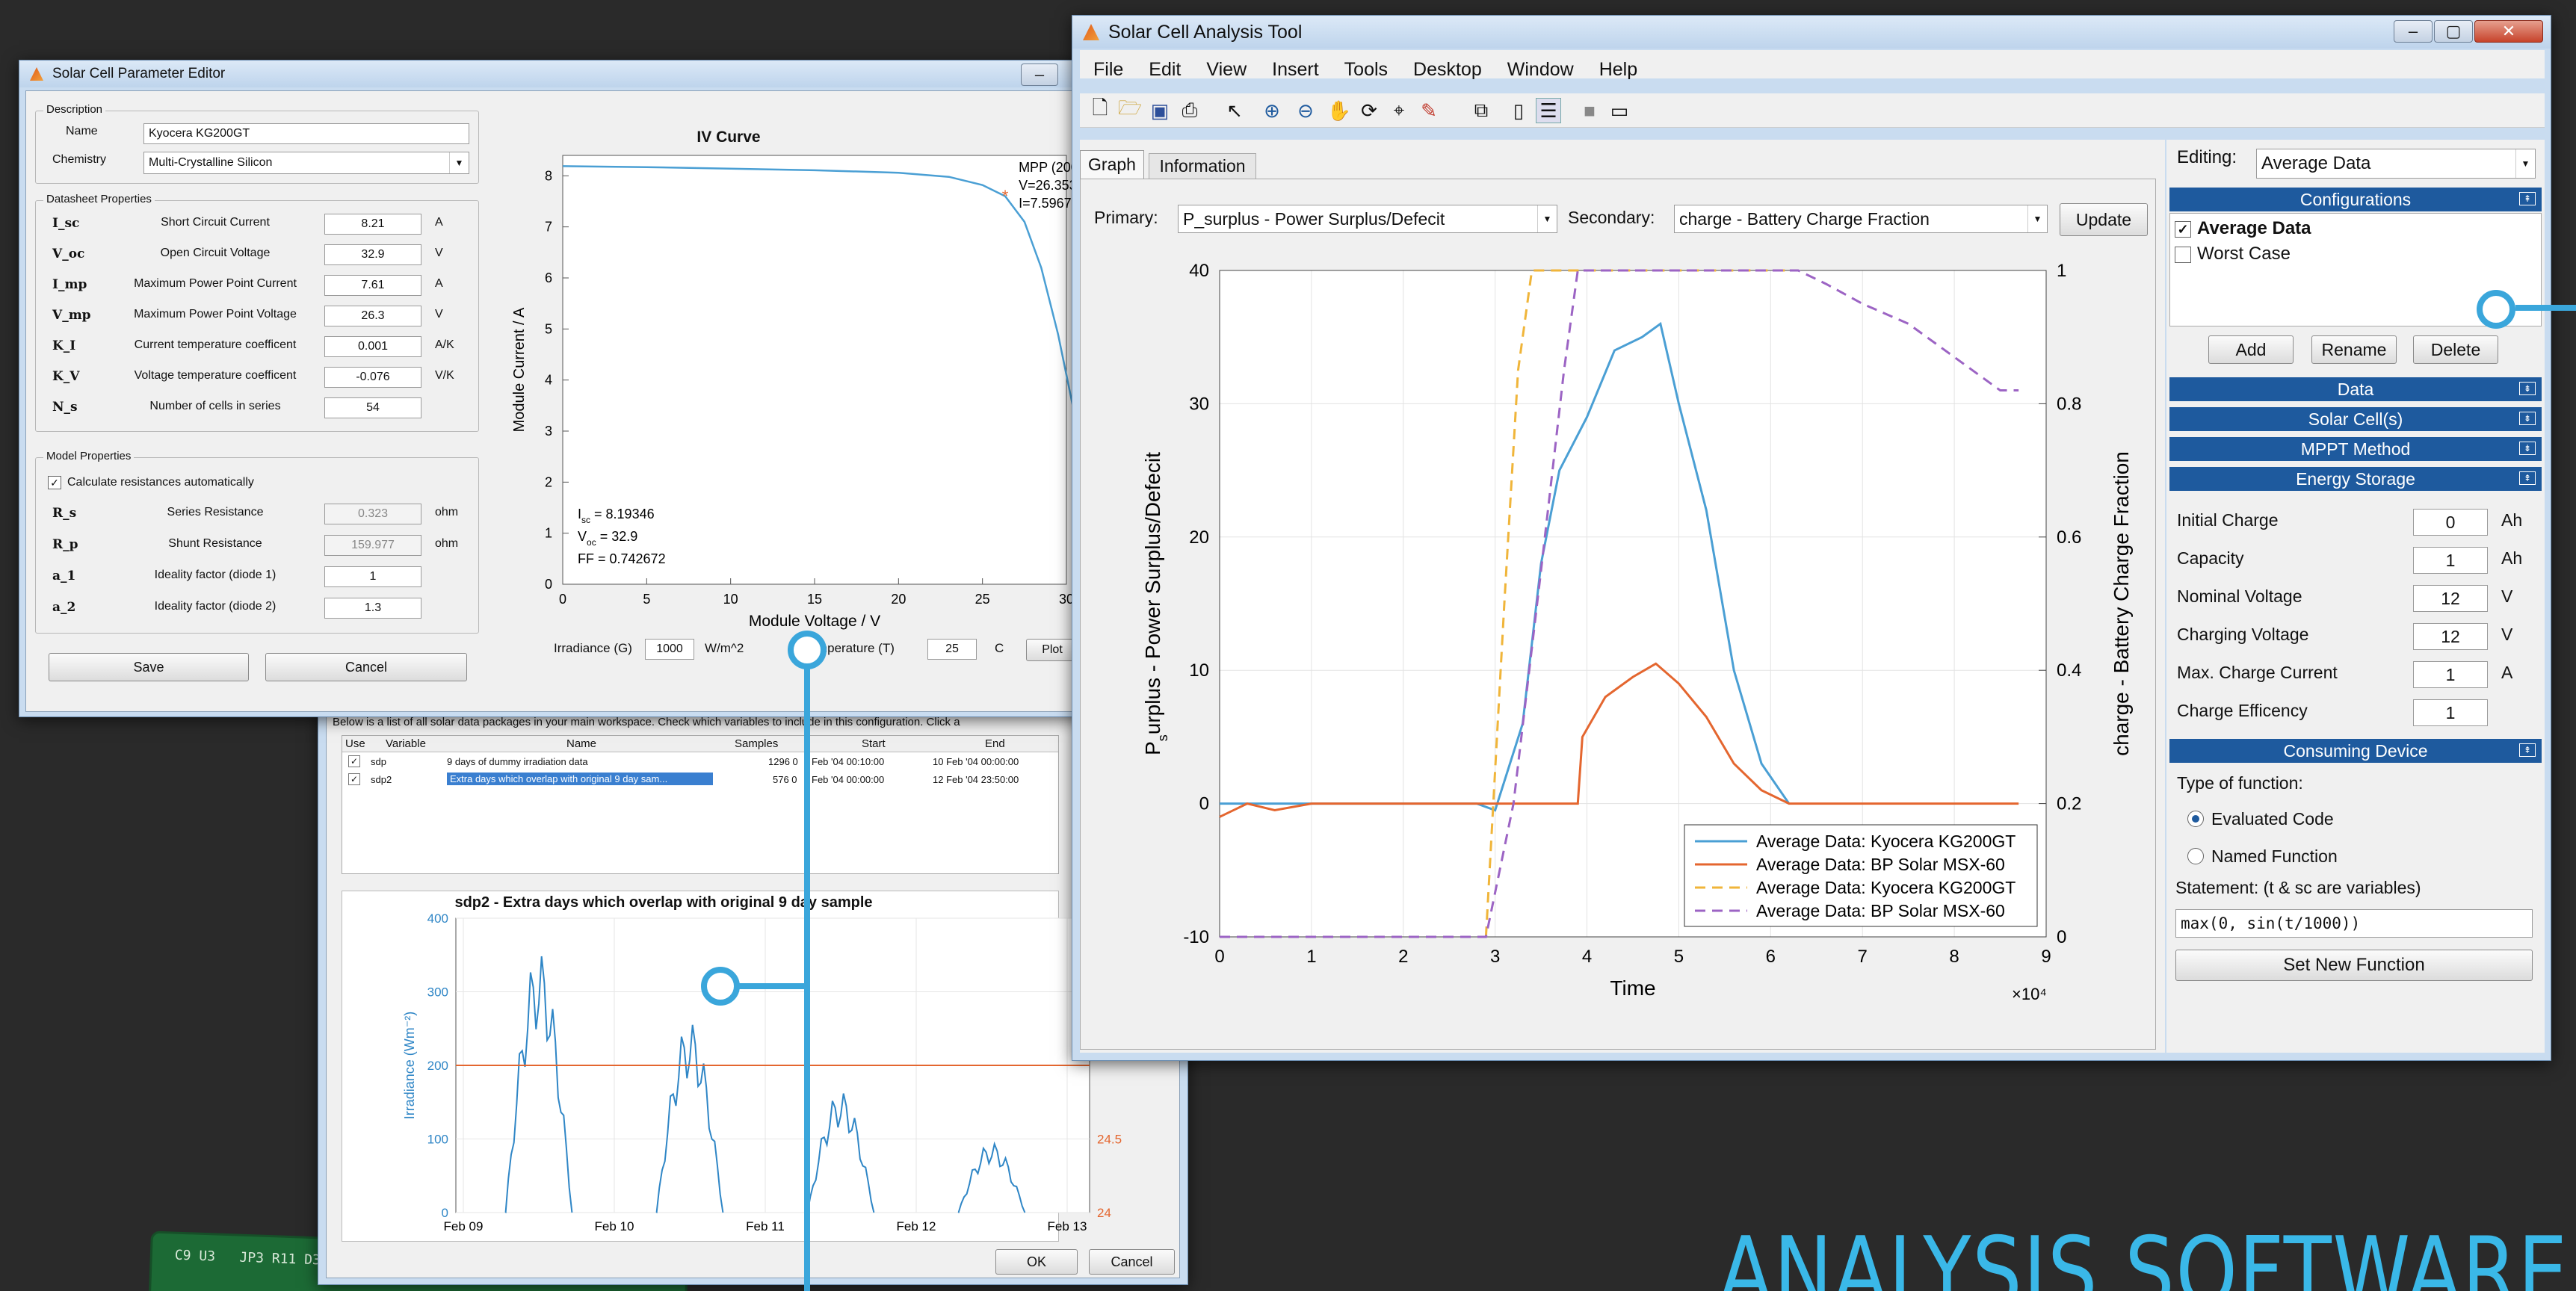 The image size is (2576, 1291). Describe the element at coordinates (1540, 70) in the screenshot. I see `menu-window: Window` at that location.